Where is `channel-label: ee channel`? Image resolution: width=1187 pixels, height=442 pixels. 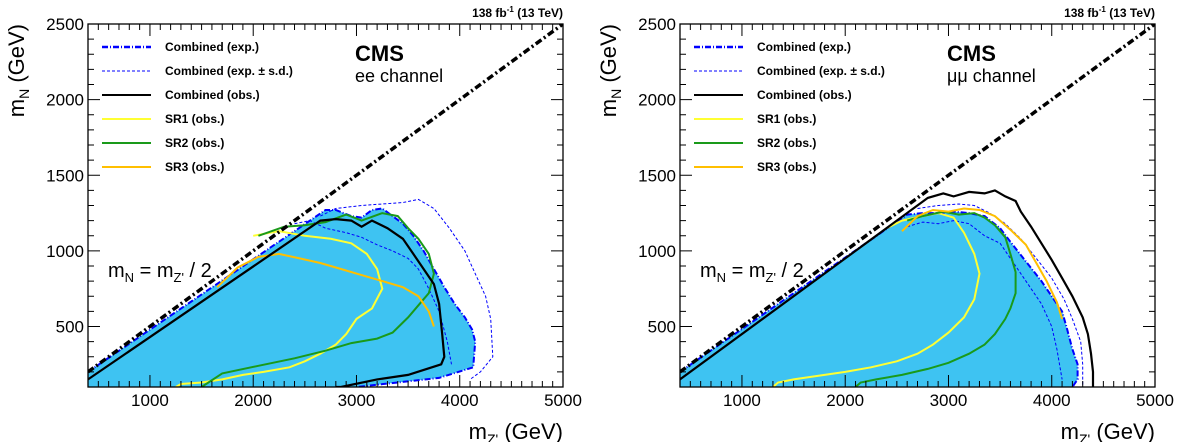
channel-label: ee channel is located at coordinates (399, 76).